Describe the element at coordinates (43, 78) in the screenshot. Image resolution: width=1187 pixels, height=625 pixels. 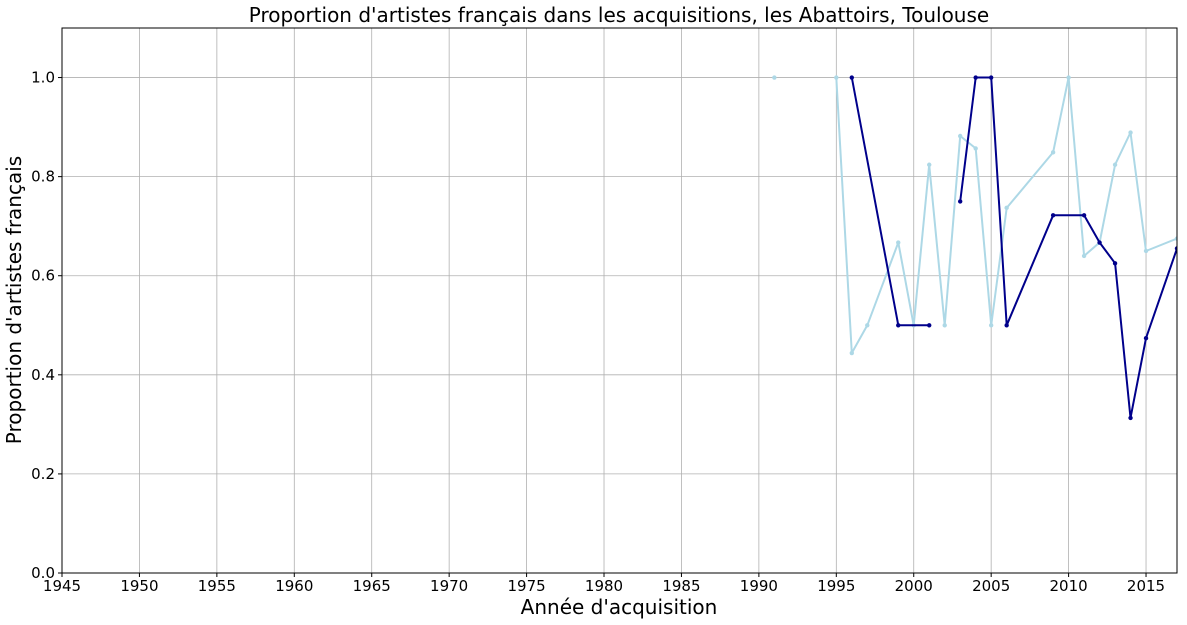
I see `y-tick-label: 1.0` at that location.